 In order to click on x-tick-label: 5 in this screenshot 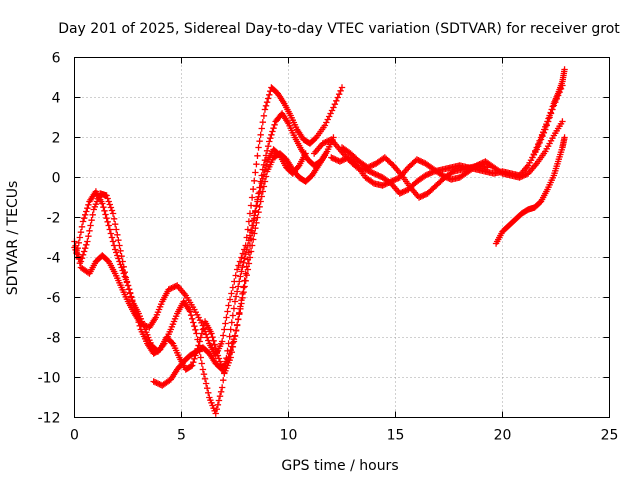, I will do `click(181, 436)`.